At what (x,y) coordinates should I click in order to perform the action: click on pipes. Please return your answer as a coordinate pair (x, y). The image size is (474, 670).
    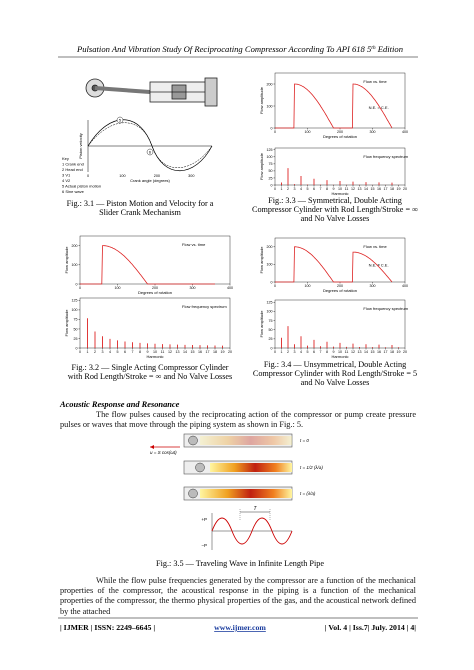
    Looking at the image, I should click on (221, 467).